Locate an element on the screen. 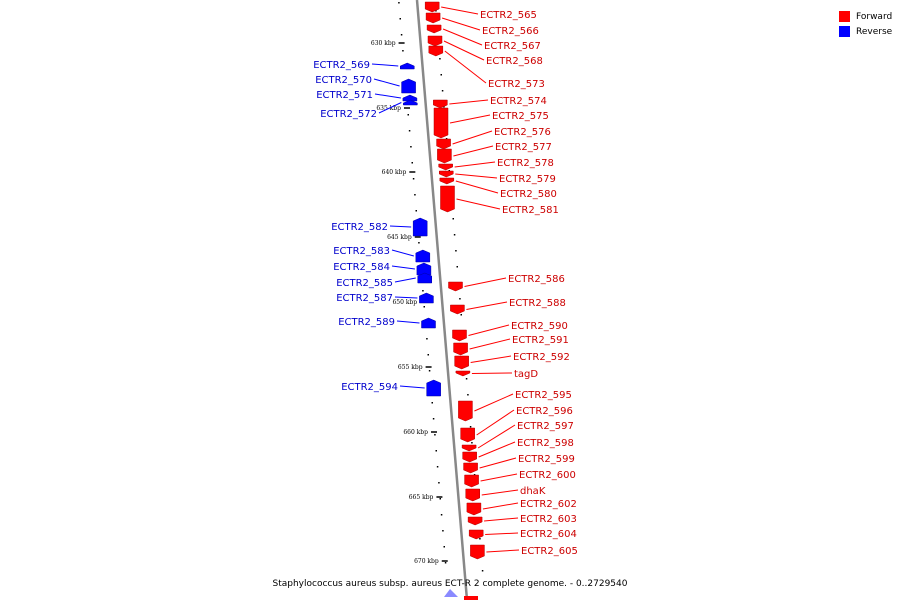 This screenshot has width=900, height=600. reverse-gene-label: ECTR2_589 is located at coordinates (366, 322).